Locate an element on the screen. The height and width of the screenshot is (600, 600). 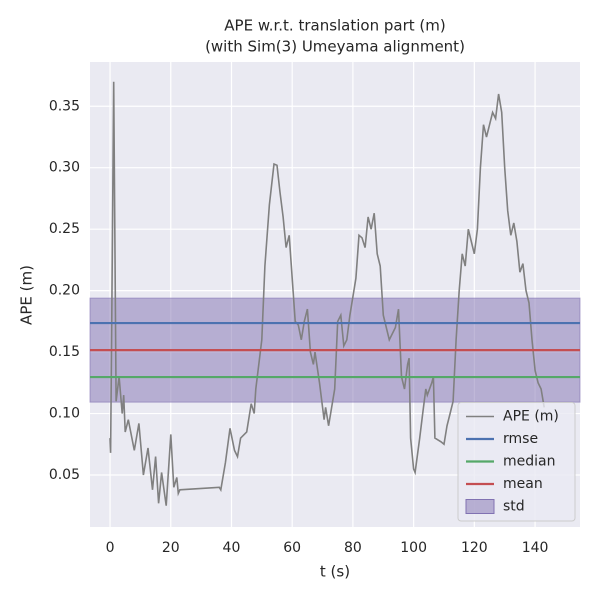
x-tick-label: 80 is located at coordinates (353, 548).